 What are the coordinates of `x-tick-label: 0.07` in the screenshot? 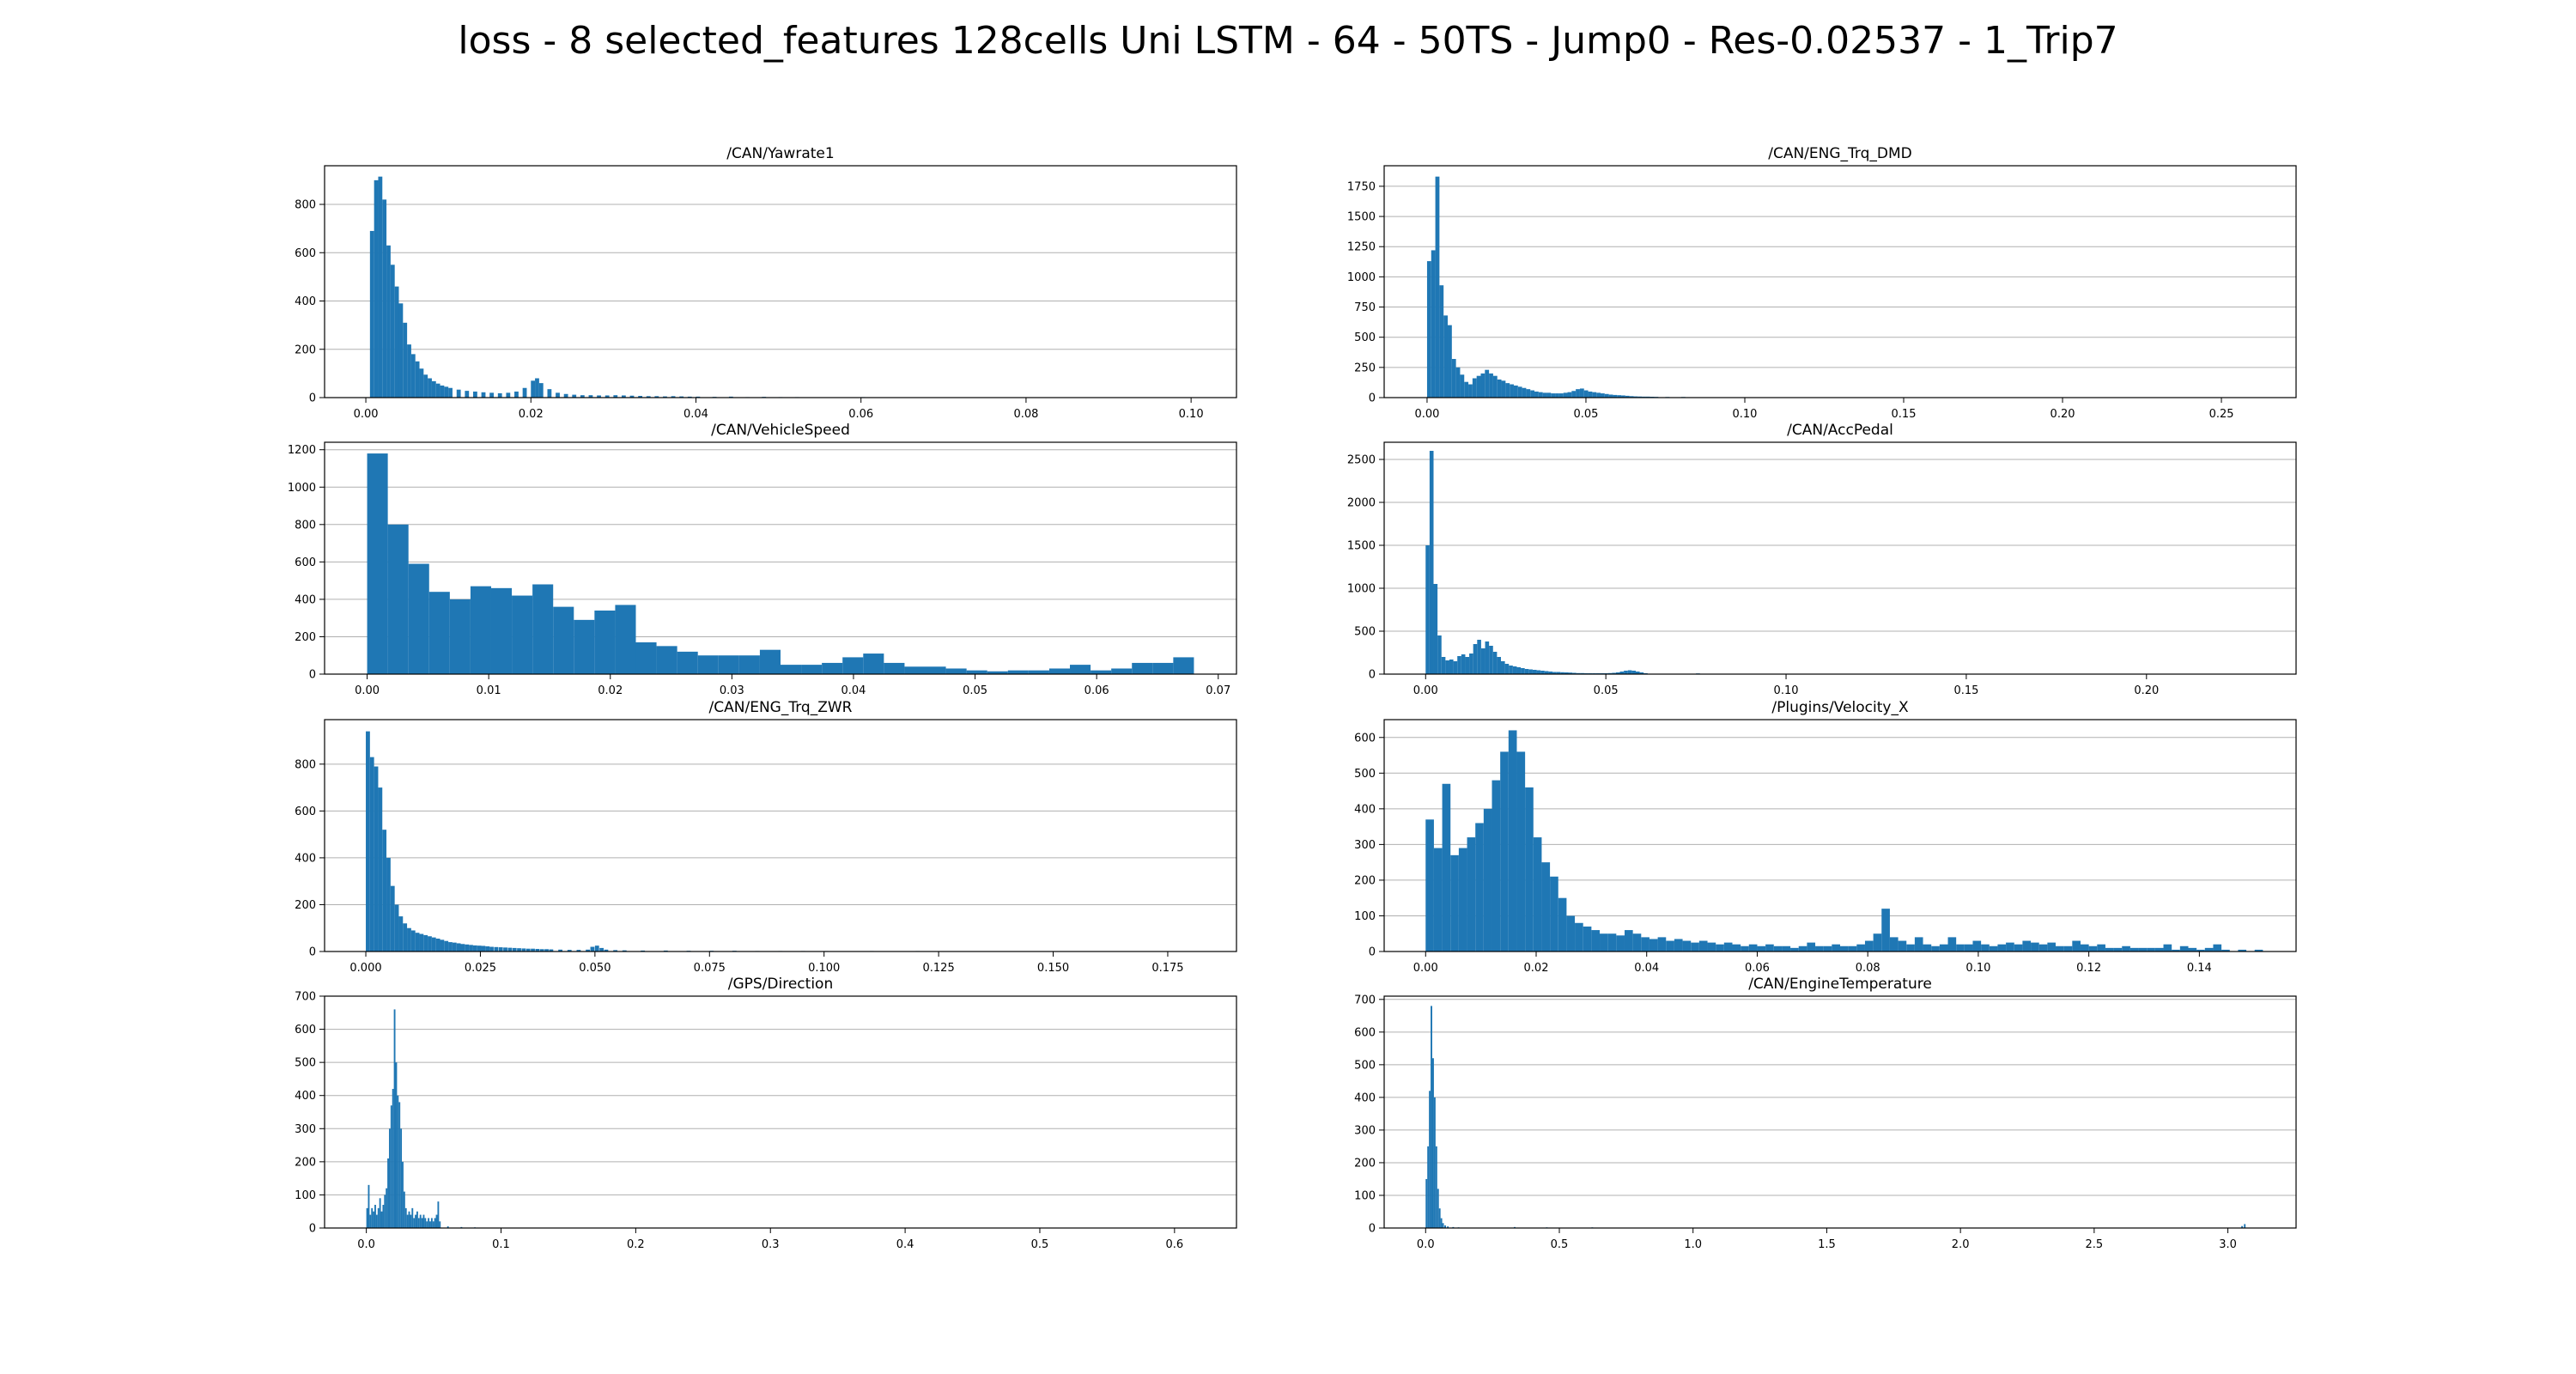 It's located at (1218, 690).